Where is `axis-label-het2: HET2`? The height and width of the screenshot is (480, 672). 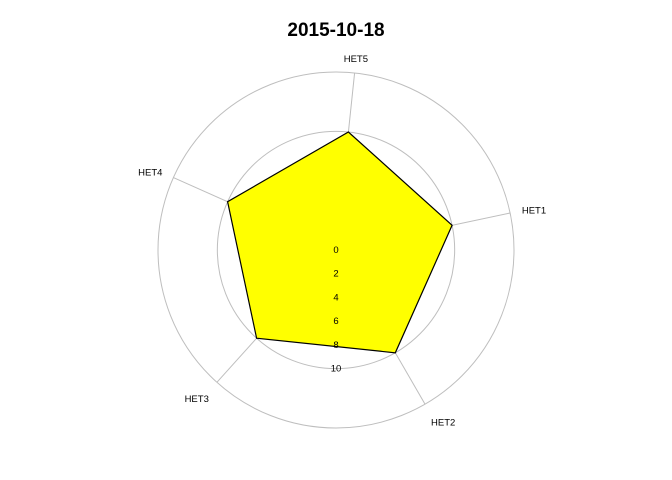
axis-label-het2: HET2 is located at coordinates (443, 423).